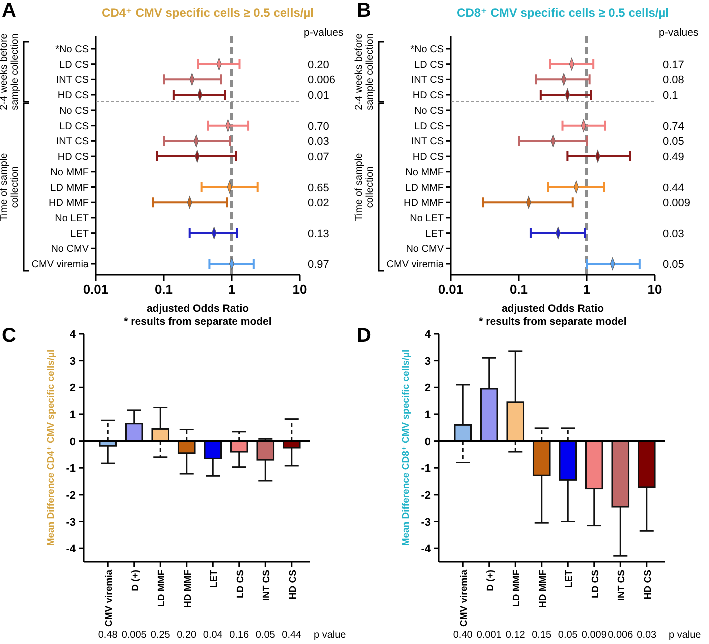  Describe the element at coordinates (463, 635) in the screenshot. I see `text: 0.40` at that location.